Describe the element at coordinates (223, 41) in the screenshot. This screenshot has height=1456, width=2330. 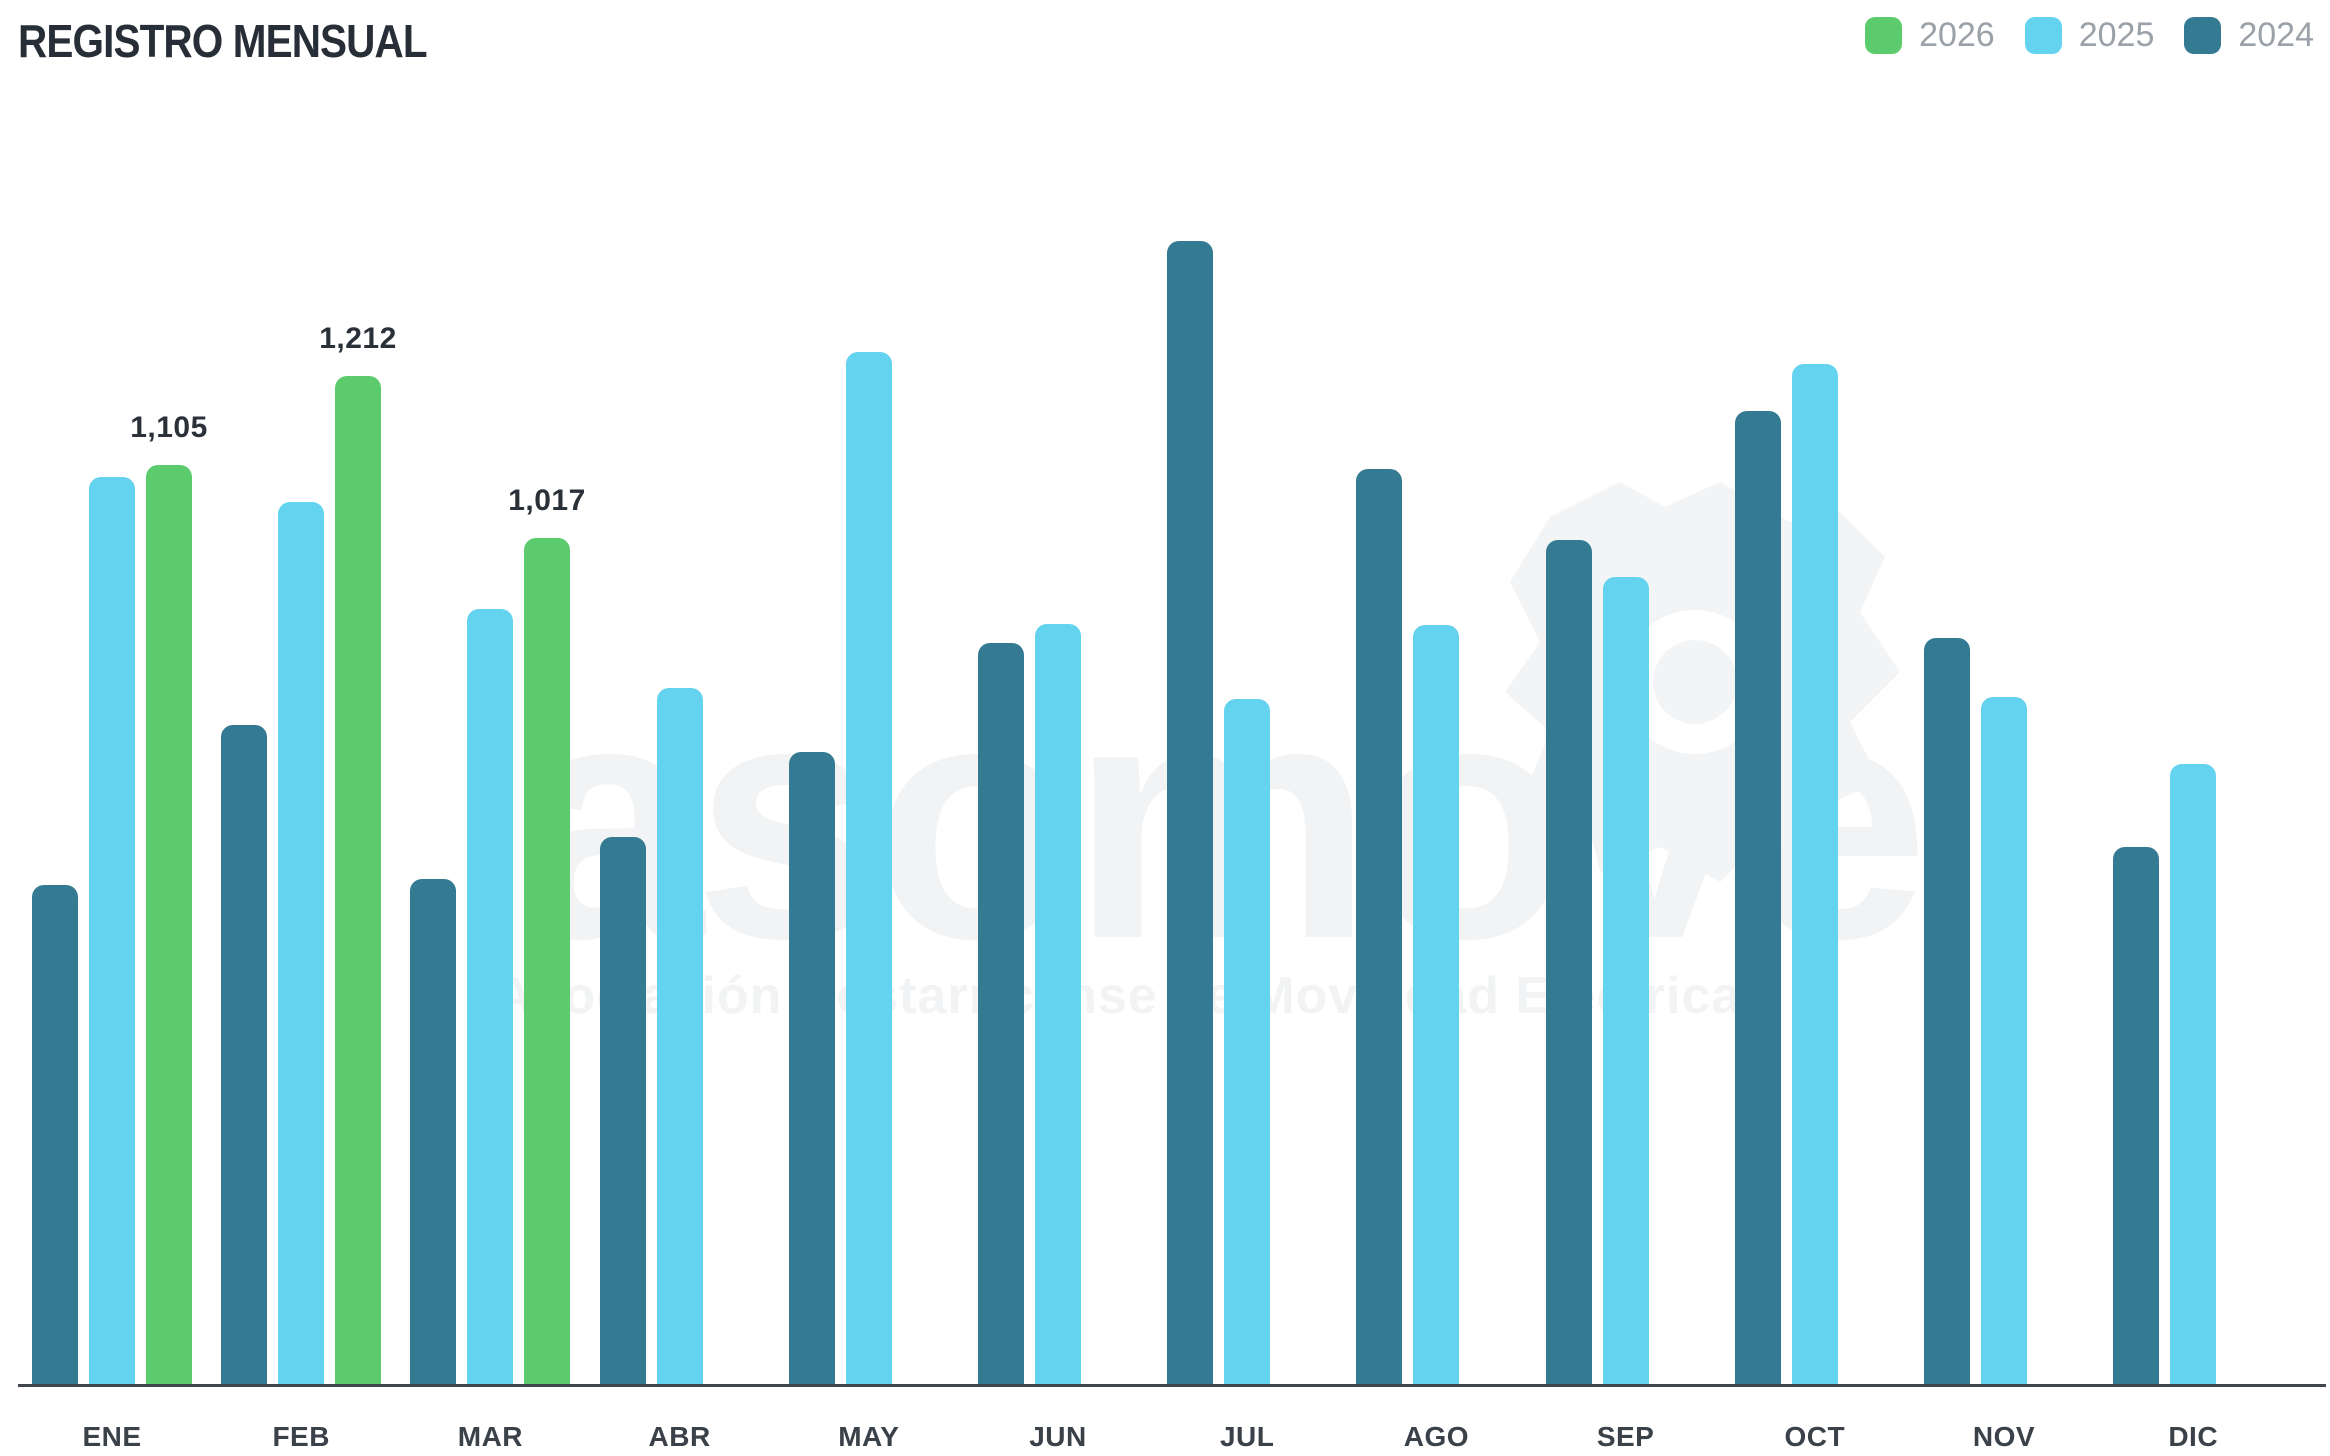
I see `page-title: REGISTRO MENSUAL` at that location.